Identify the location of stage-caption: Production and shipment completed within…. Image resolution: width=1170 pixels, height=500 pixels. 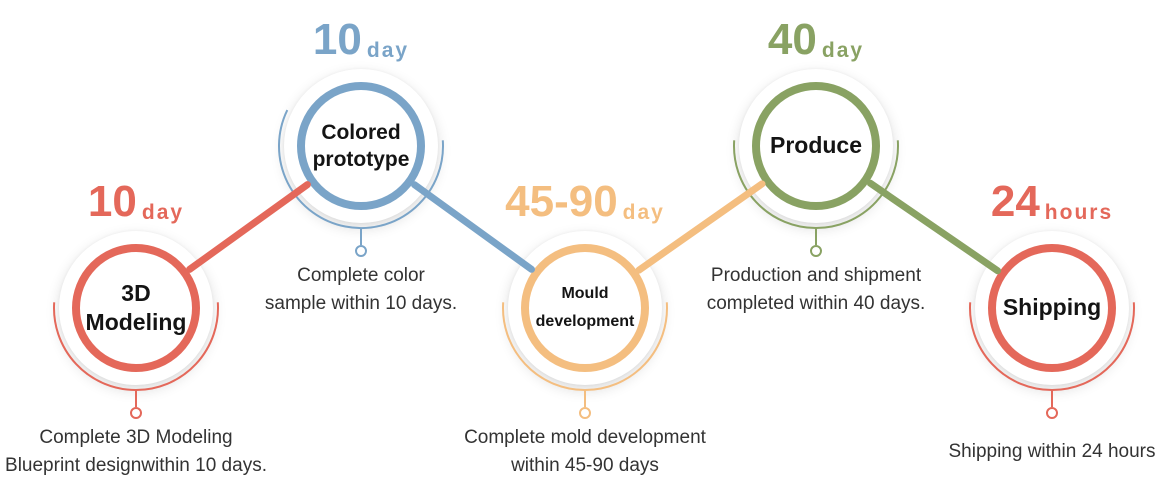
(816, 289).